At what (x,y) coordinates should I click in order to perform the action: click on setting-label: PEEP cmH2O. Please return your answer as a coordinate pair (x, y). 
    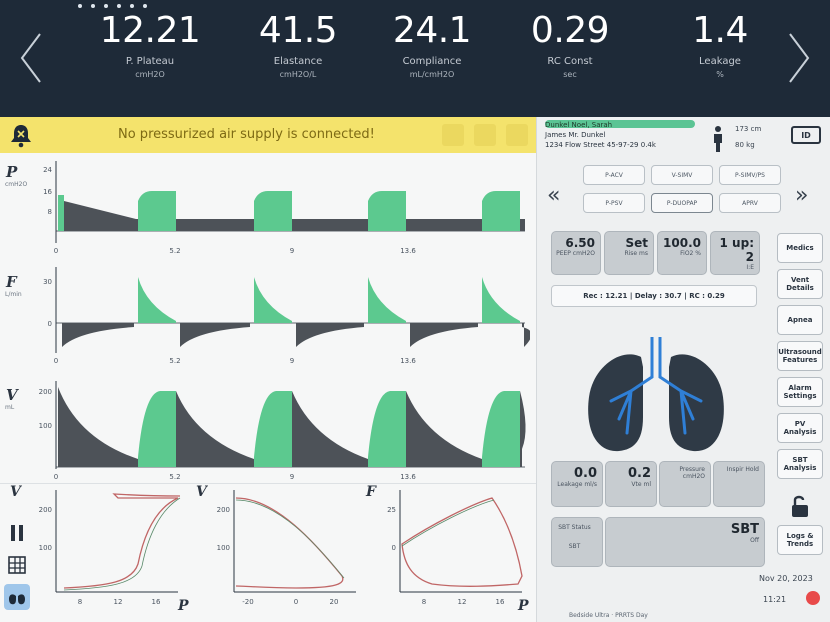
    Looking at the image, I should click on (575, 253).